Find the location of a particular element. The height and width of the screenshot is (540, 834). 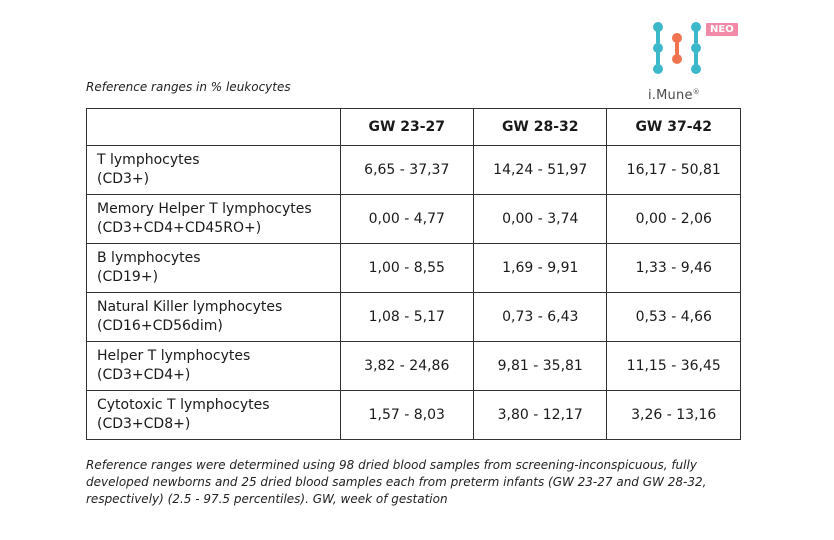

table-header-row: GW 23-27 GW 28-32 GW 37-42 is located at coordinates (413, 127).